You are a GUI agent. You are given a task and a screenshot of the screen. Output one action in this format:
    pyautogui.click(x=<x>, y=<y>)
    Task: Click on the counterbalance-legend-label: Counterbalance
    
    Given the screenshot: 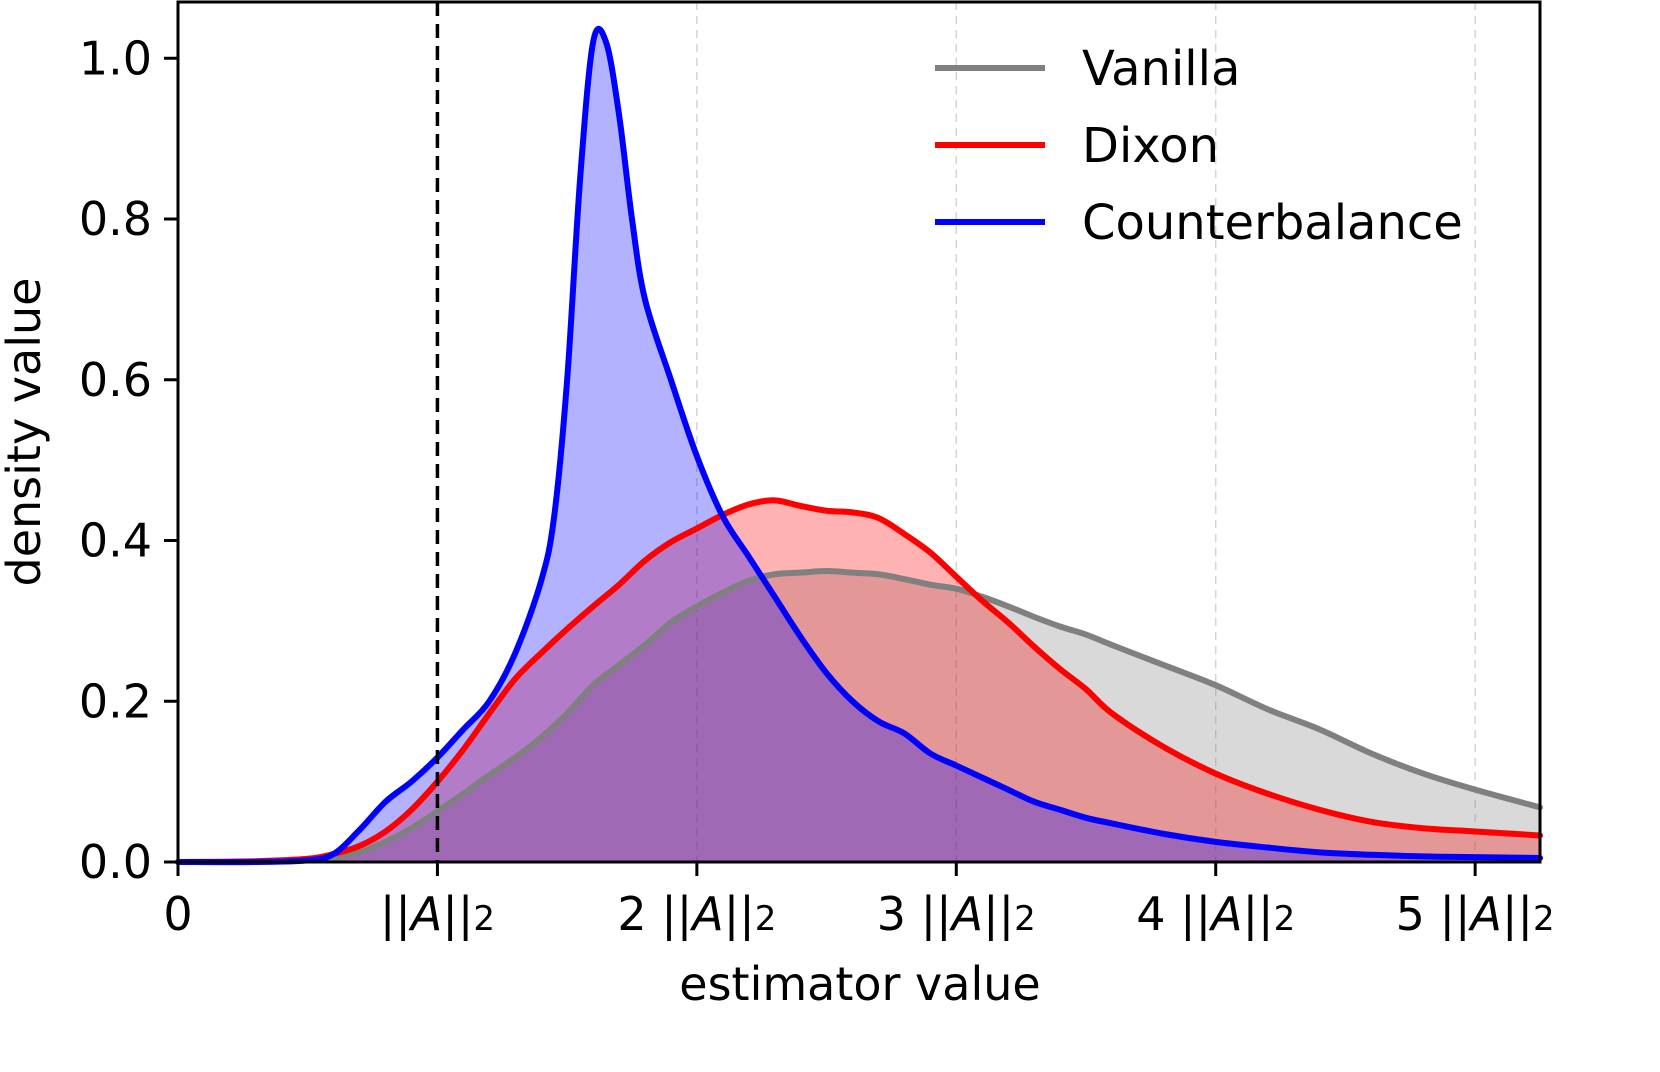 What is the action you would take?
    pyautogui.click(x=1272, y=223)
    